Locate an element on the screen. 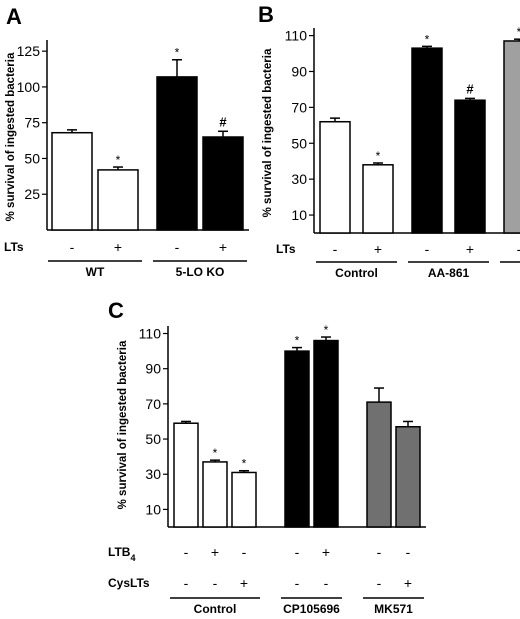 This screenshot has height=619, width=520. panel-letter: A is located at coordinates (14, 16).